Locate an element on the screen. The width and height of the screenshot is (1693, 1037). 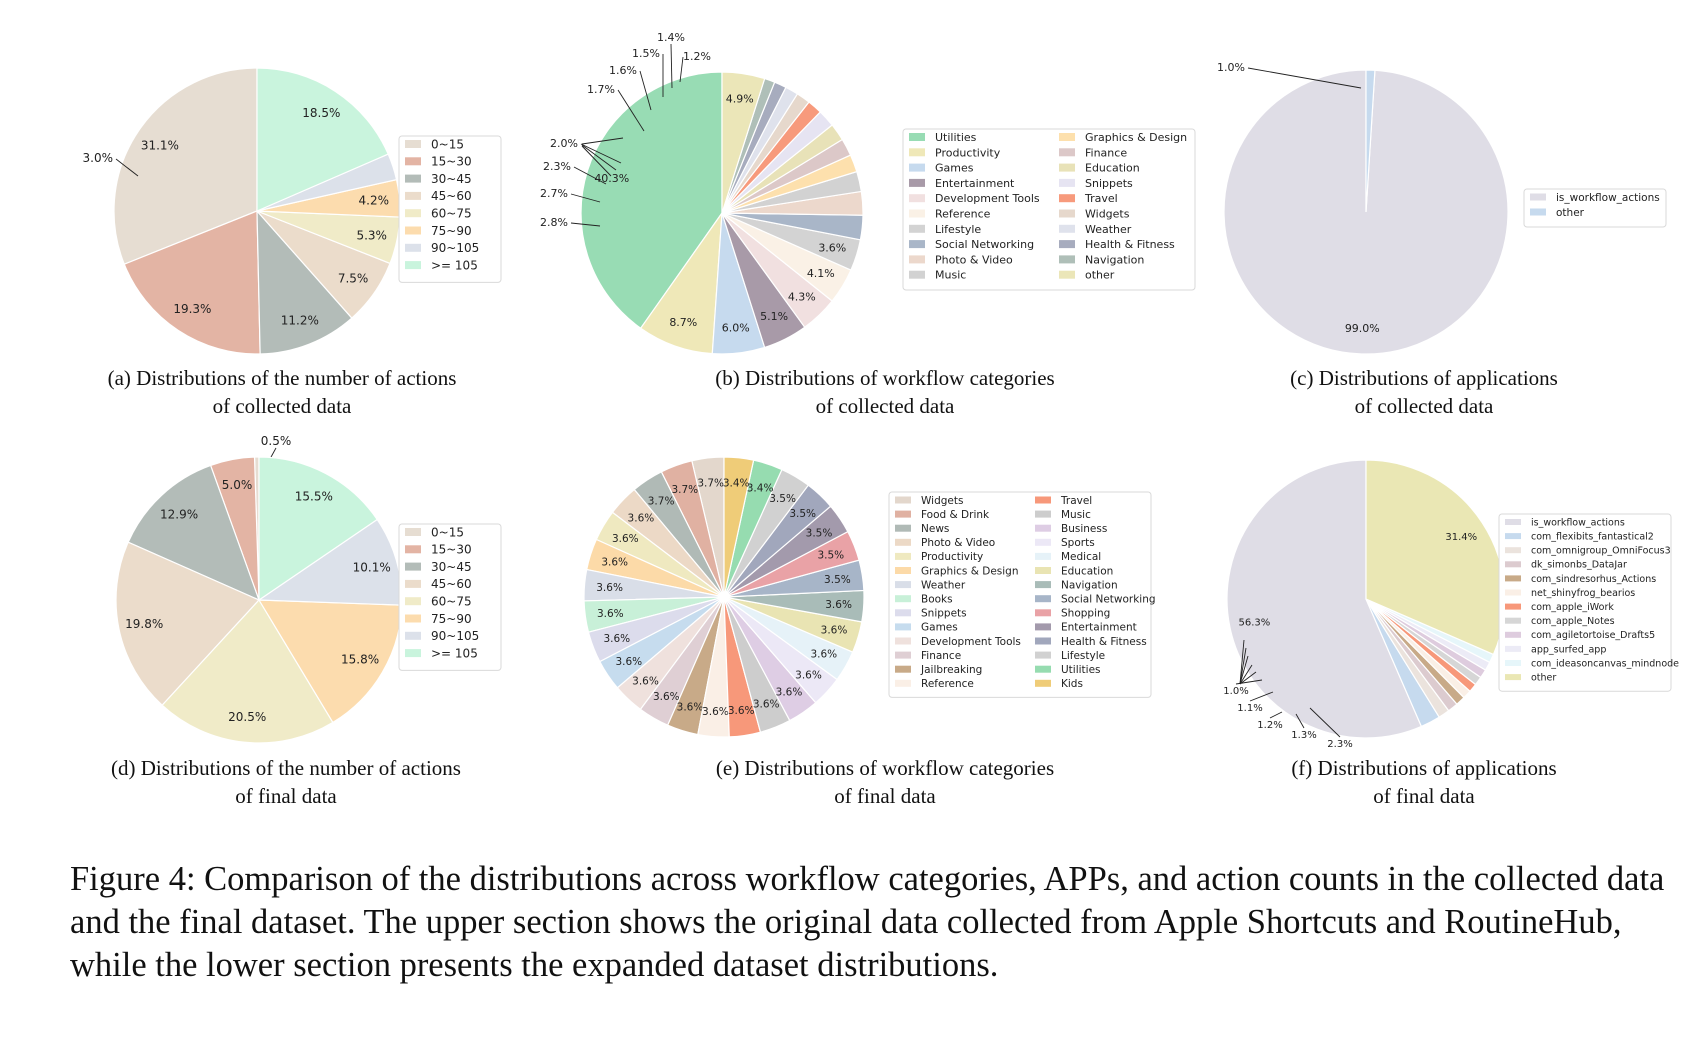
subcaption-line: of final data is located at coordinates (286, 796).